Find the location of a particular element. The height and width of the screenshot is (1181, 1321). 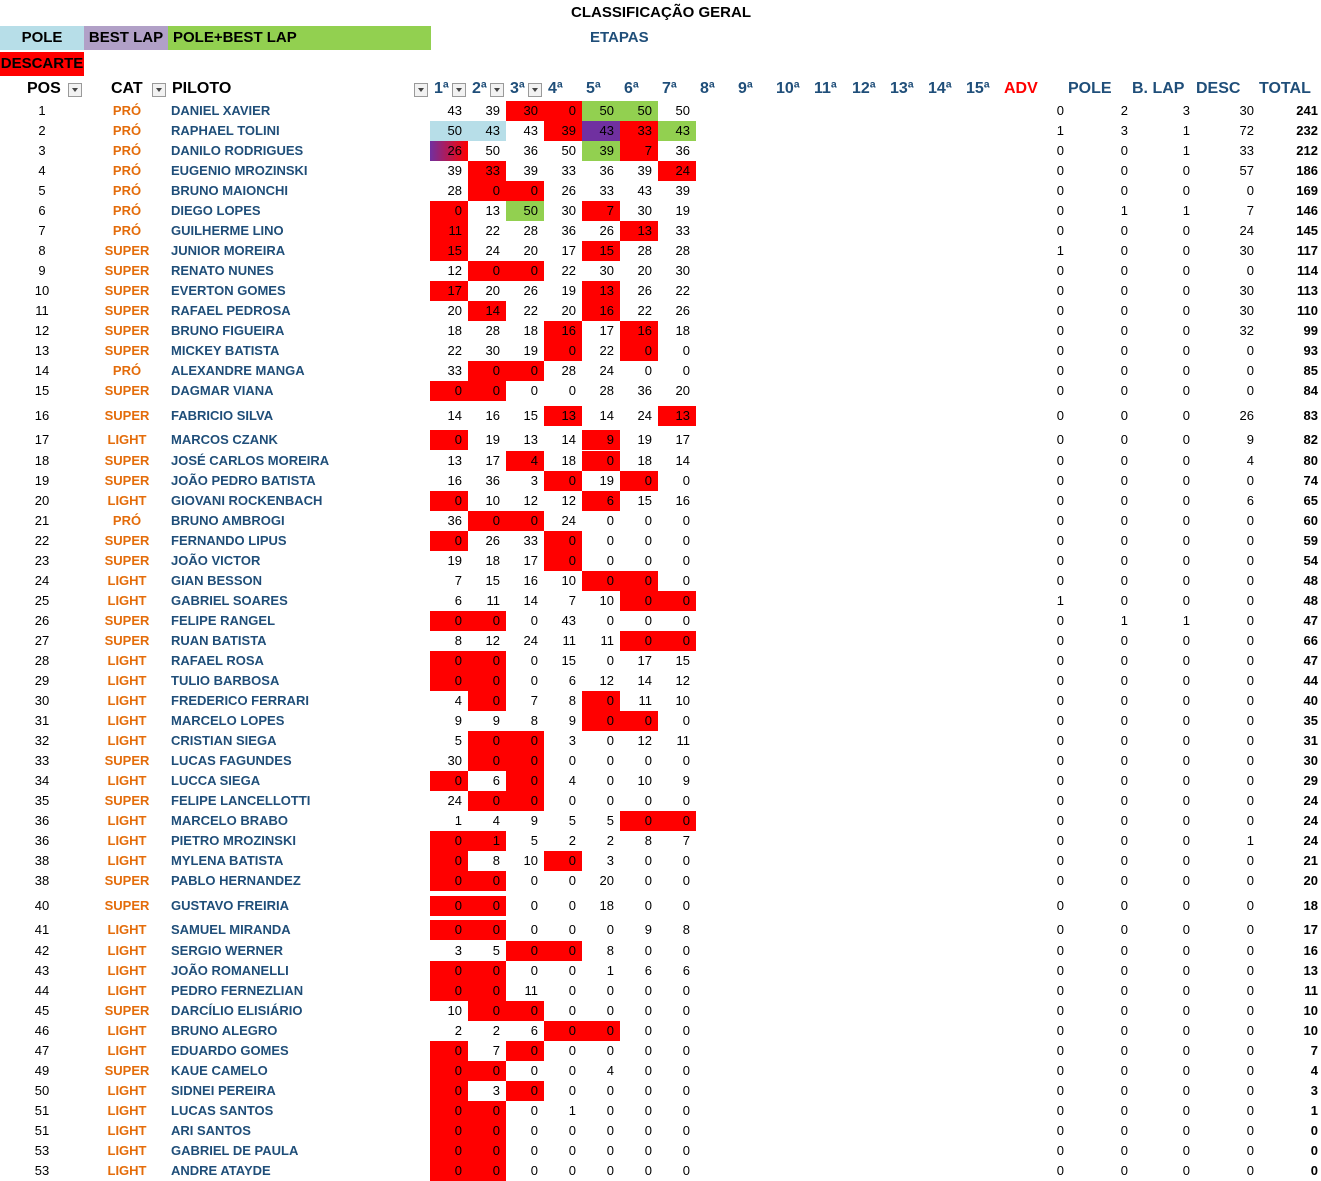

pos-cell: 42 is located at coordinates (42, 950).